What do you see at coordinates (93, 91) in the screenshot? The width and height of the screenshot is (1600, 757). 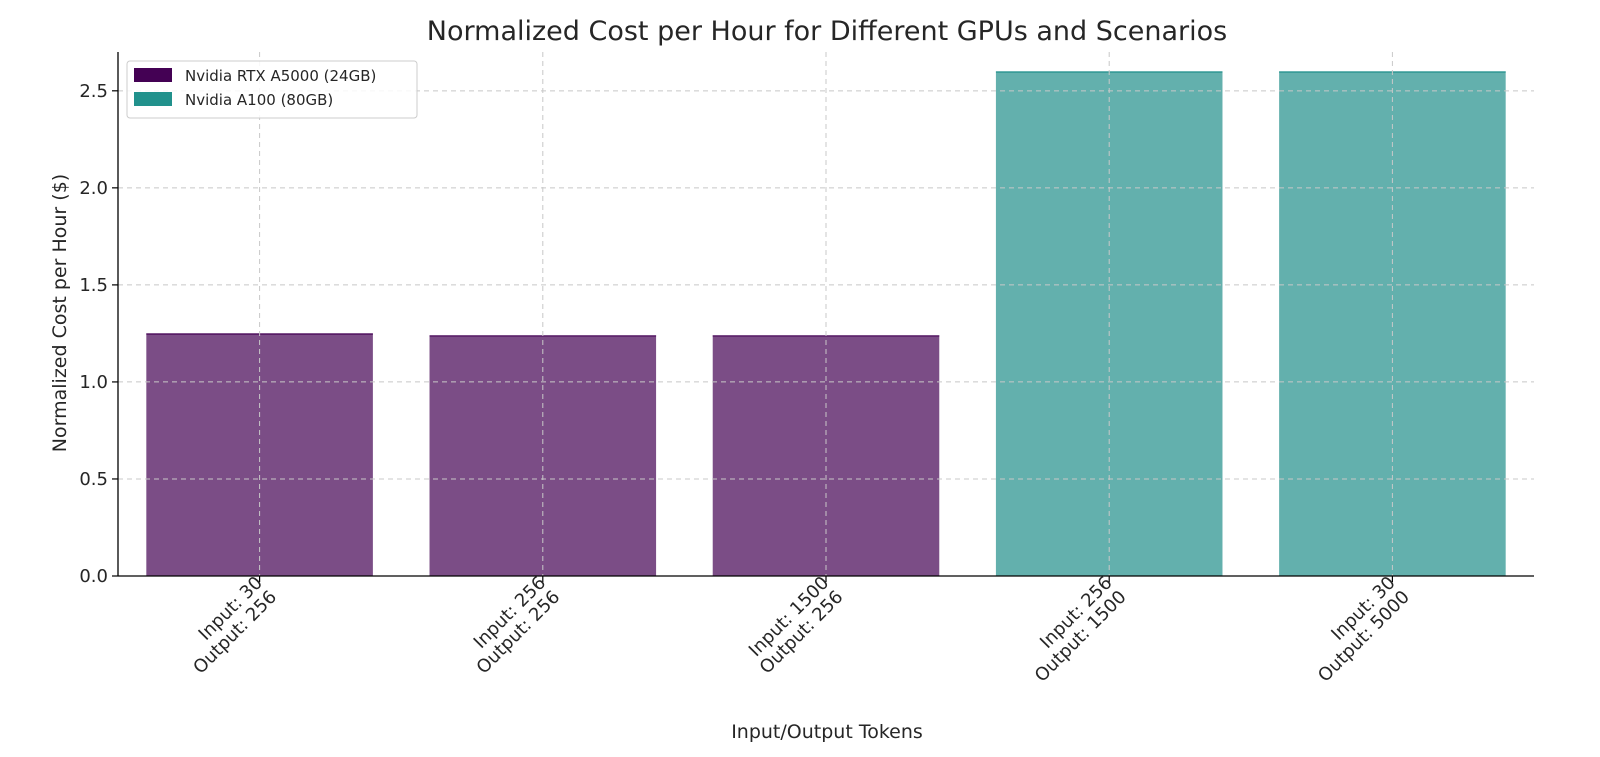 I see `y-tick-label: 2.5` at bounding box center [93, 91].